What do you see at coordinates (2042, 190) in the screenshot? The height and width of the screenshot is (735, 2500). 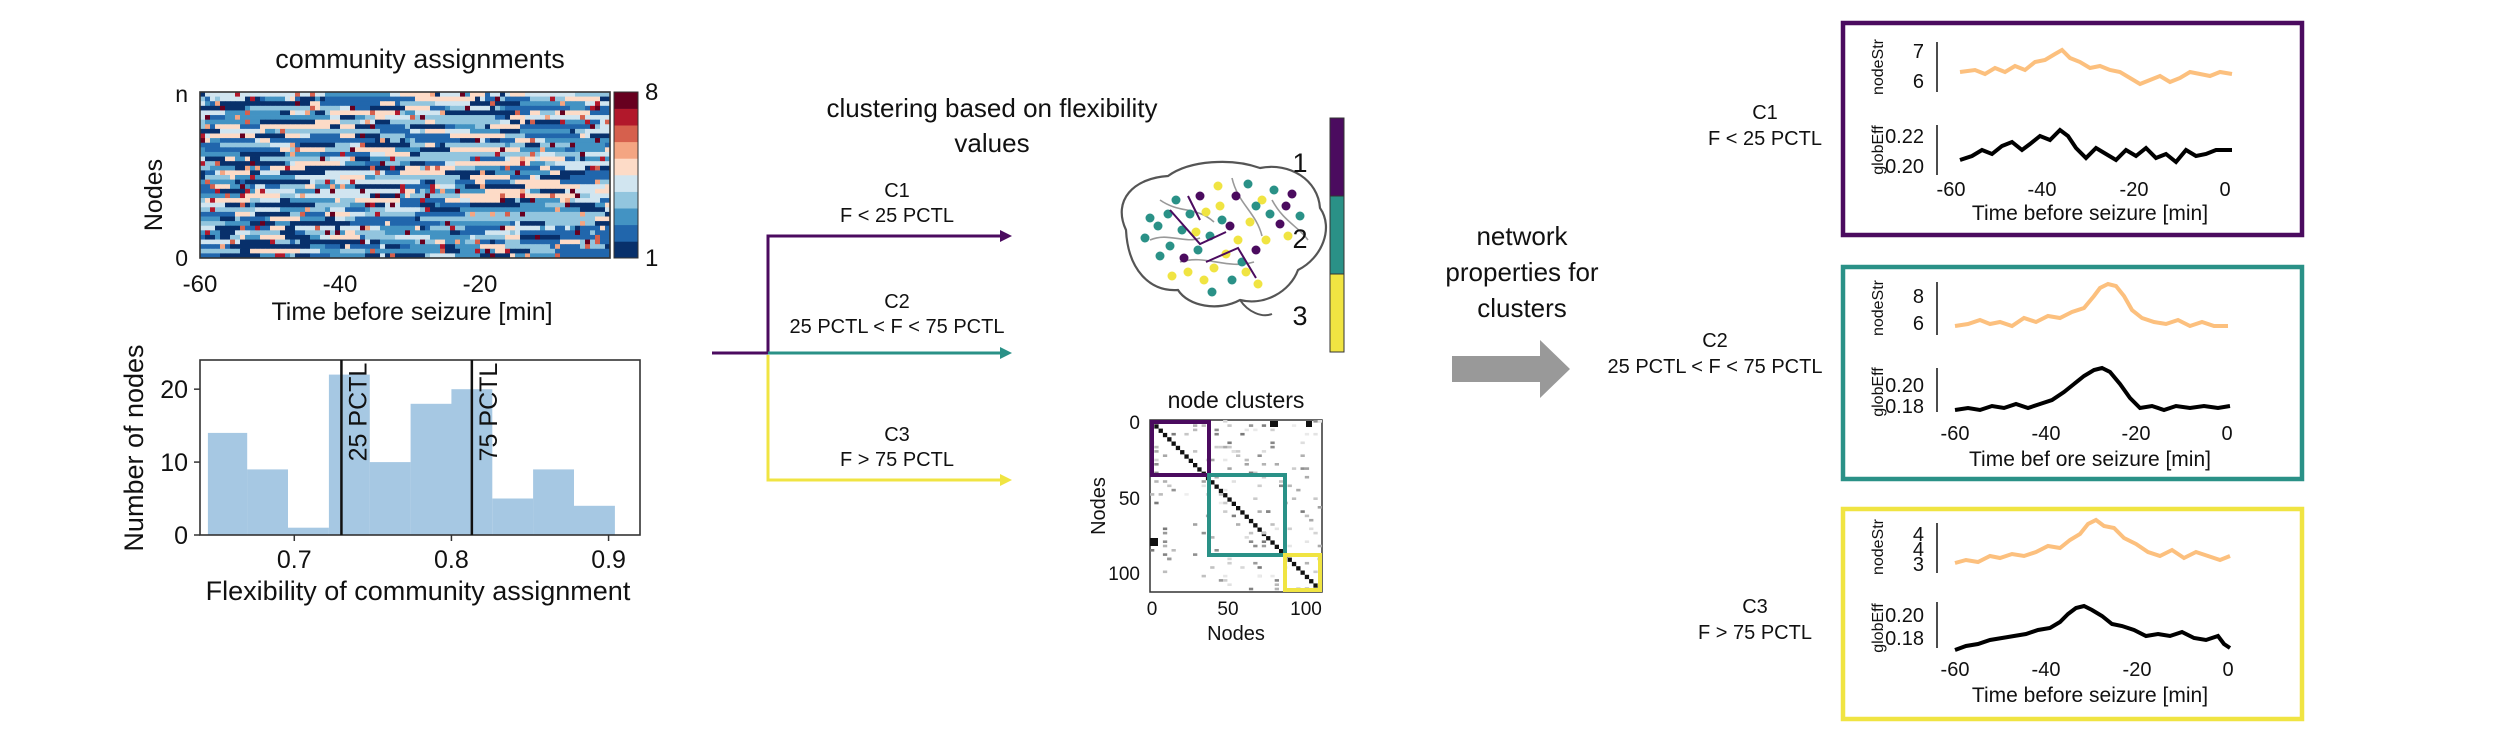 I see `panel-c1-xtick: -40` at bounding box center [2042, 190].